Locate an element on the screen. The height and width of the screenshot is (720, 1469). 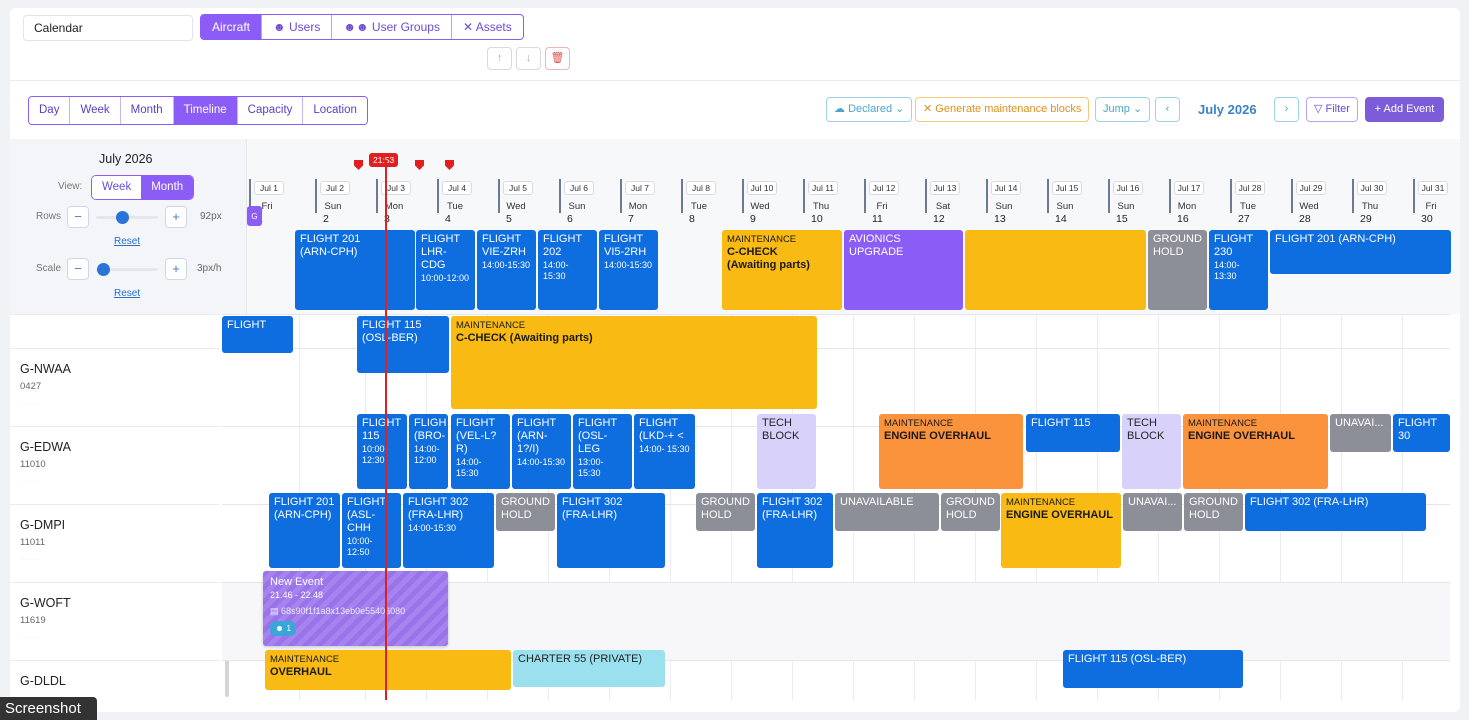
day-date-pill: Jul 16 is located at coordinates (1128, 188).